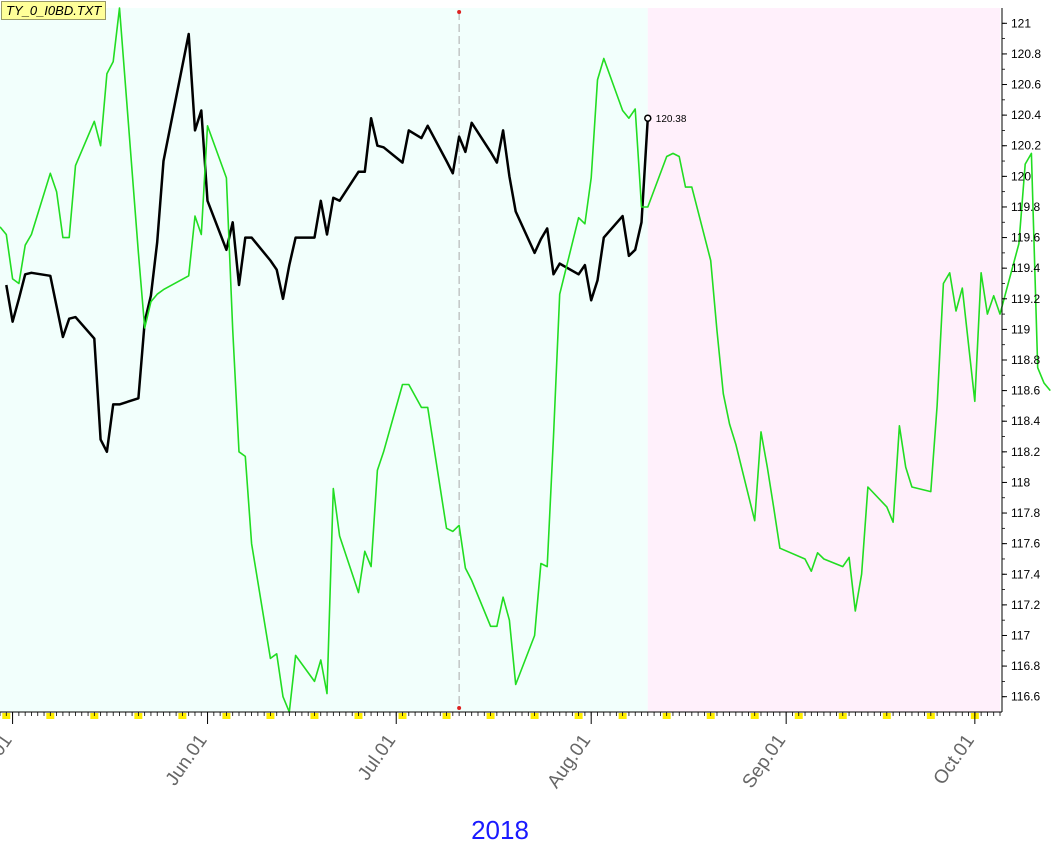  I want to click on y-tick-label: 118.4, so click(1025, 421).